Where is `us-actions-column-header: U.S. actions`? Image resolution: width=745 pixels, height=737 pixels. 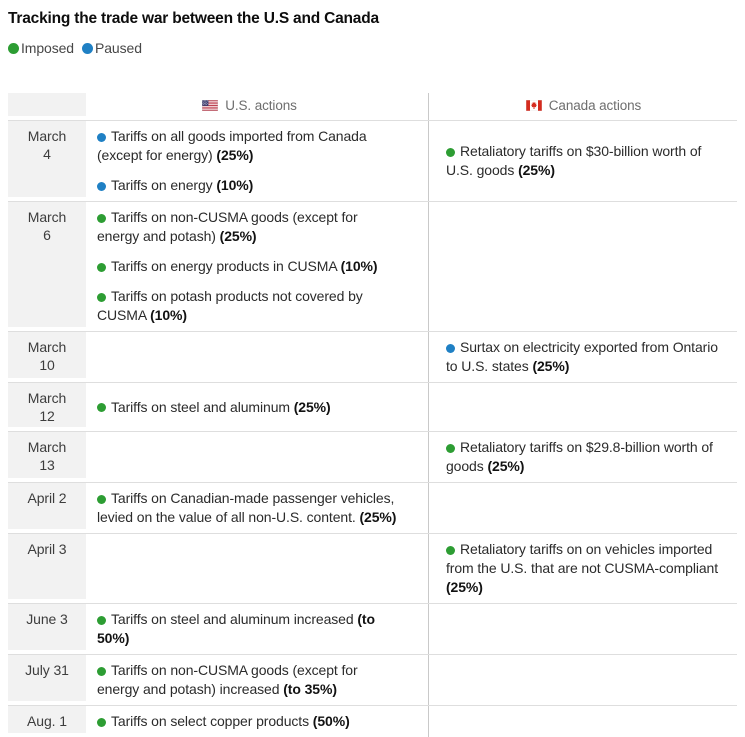
us-actions-column-header: U.S. actions is located at coordinates (257, 106).